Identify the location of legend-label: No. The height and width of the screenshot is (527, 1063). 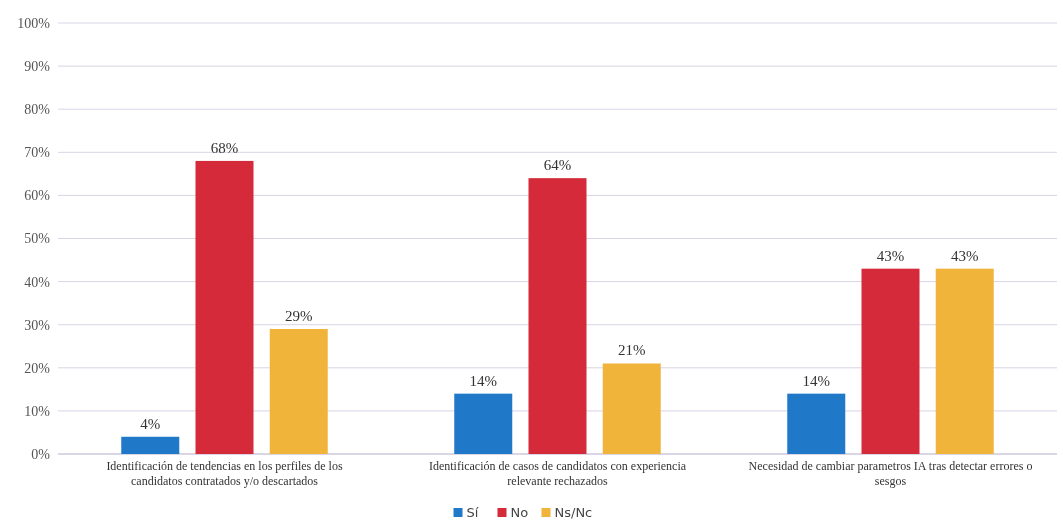
(519, 512).